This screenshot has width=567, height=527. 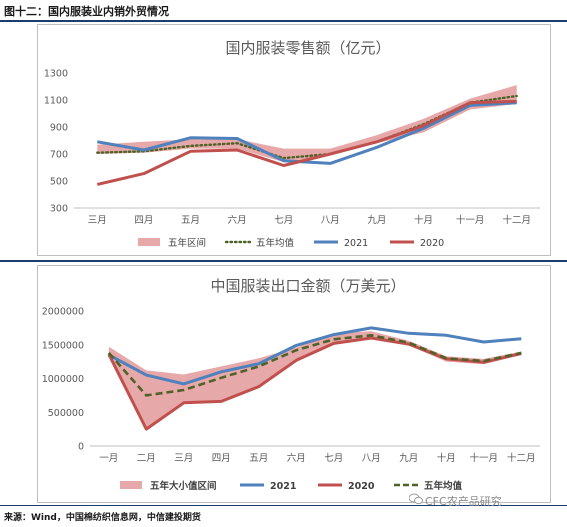 What do you see at coordinates (59, 182) in the screenshot?
I see `y-tick-label: 500` at bounding box center [59, 182].